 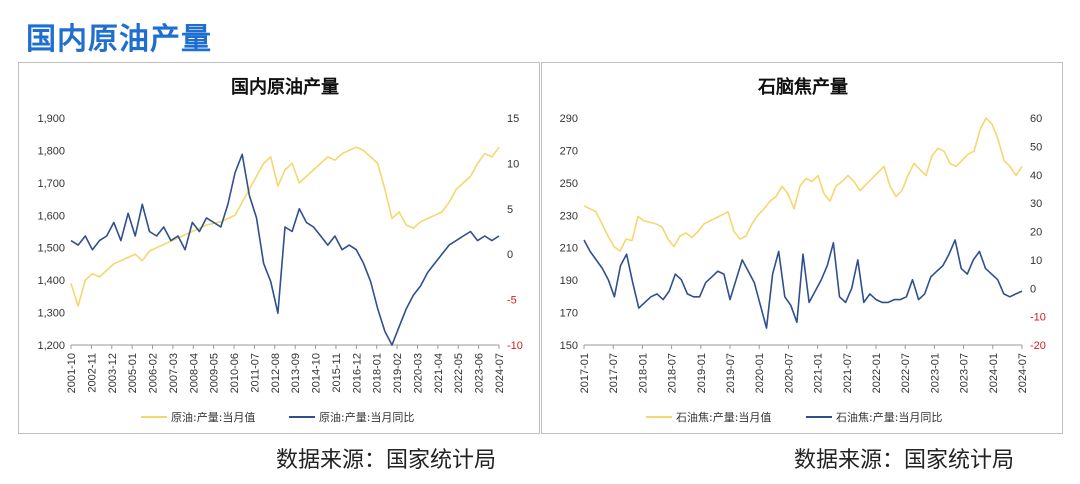 What do you see at coordinates (513, 119) in the screenshot?
I see `y-right-tick-label: 15` at bounding box center [513, 119].